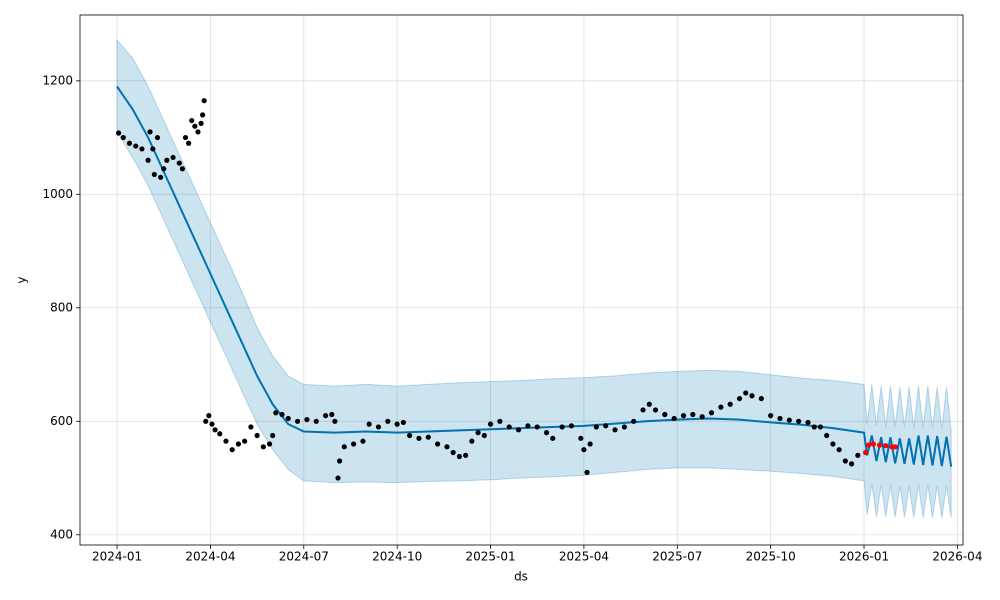 Image resolution: width=1000 pixels, height=600 pixels. I want to click on x-tick-label: 2024-01, so click(117, 557).